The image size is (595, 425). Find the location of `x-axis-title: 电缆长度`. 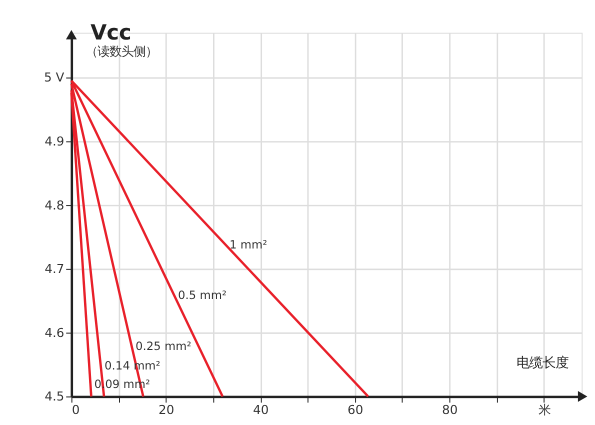

x-axis-title: 电缆长度 is located at coordinates (542, 362).